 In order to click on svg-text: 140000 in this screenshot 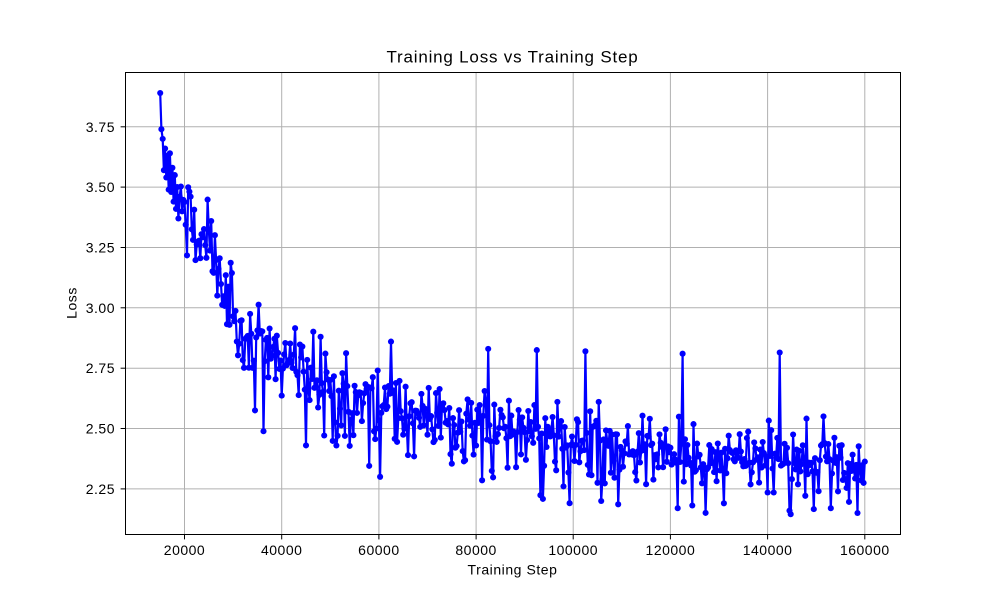, I will do `click(768, 550)`.